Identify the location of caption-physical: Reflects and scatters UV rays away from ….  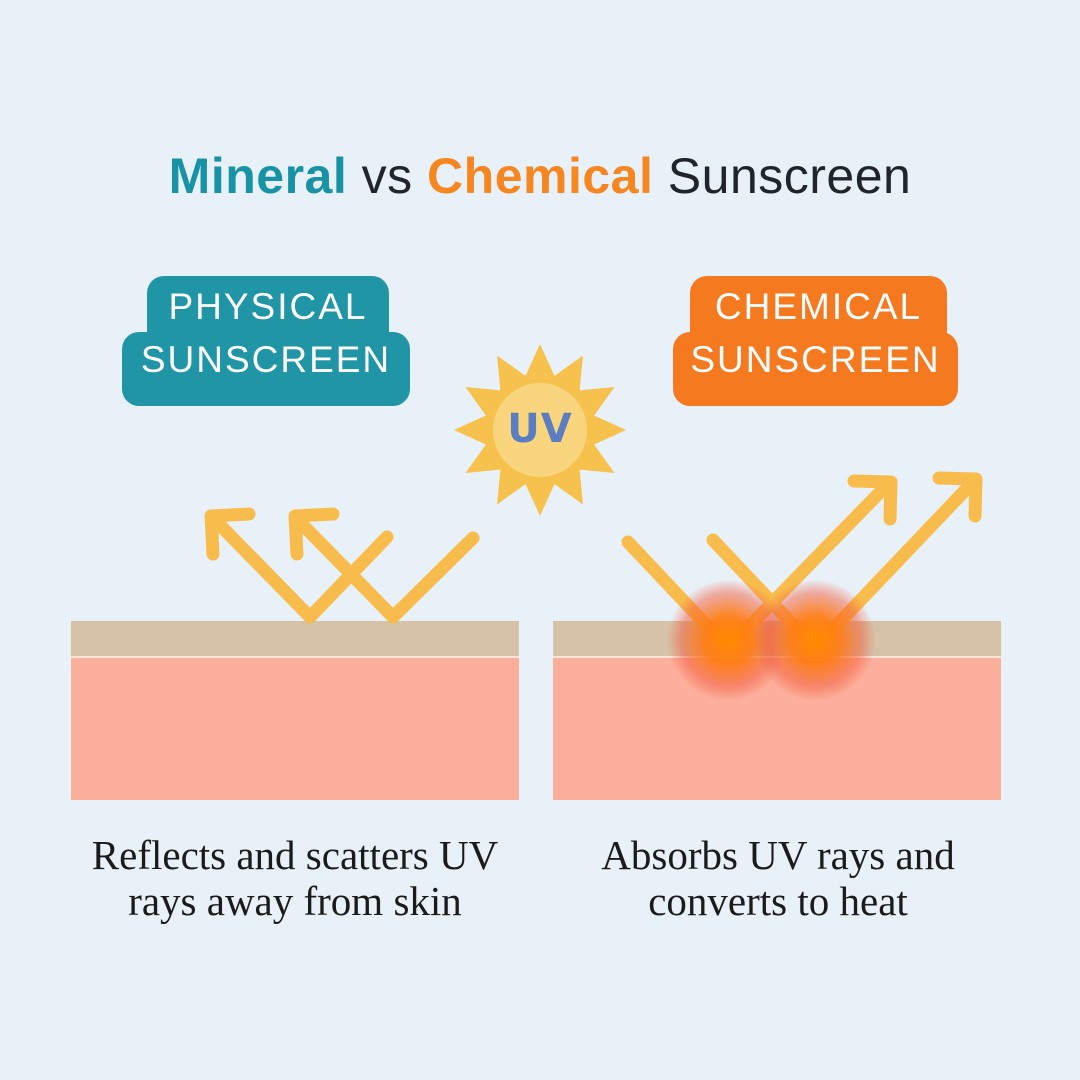
(295, 878).